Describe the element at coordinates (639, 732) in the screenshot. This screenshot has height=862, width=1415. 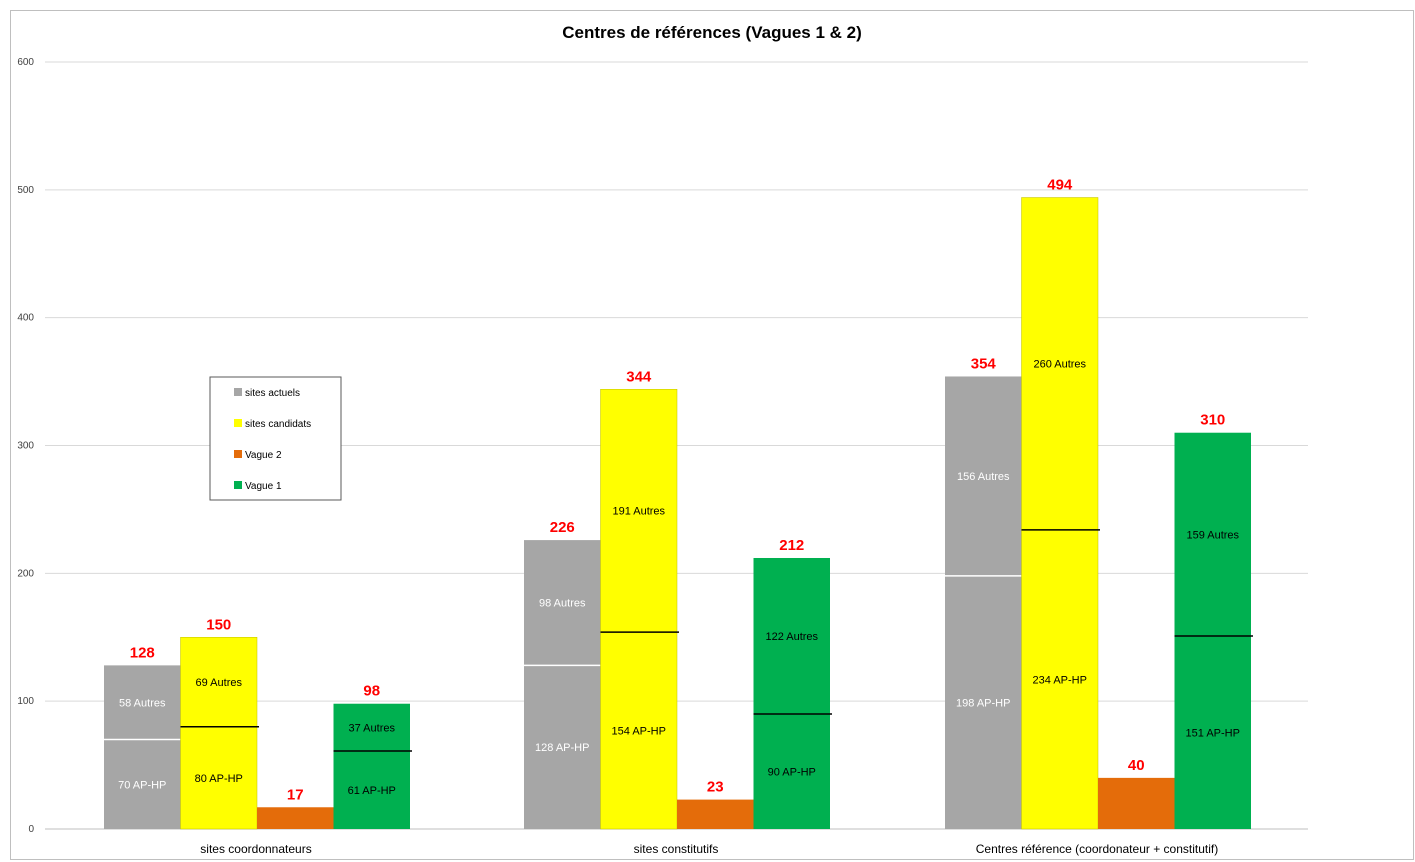
I see `segment-label: 154 AP-HP` at that location.